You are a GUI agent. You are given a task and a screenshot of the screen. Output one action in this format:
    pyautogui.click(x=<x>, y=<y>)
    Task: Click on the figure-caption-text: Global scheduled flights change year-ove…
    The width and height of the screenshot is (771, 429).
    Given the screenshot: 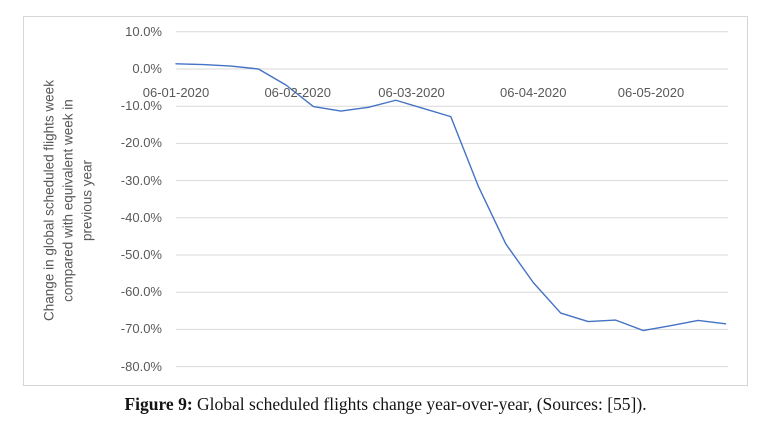 What is the action you would take?
    pyautogui.click(x=419, y=404)
    